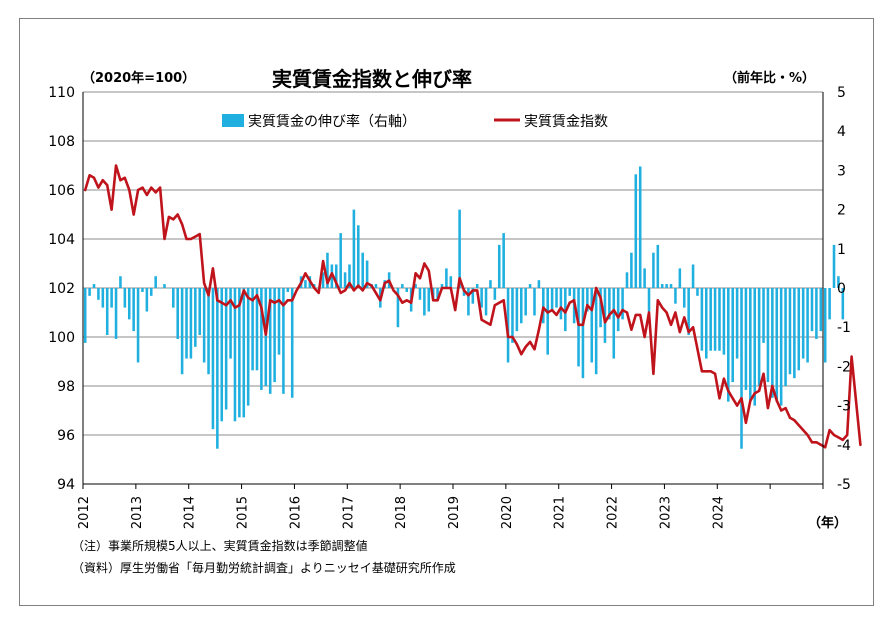  What do you see at coordinates (61, 289) in the screenshot?
I see `left-tick-label: 102` at bounding box center [61, 289].